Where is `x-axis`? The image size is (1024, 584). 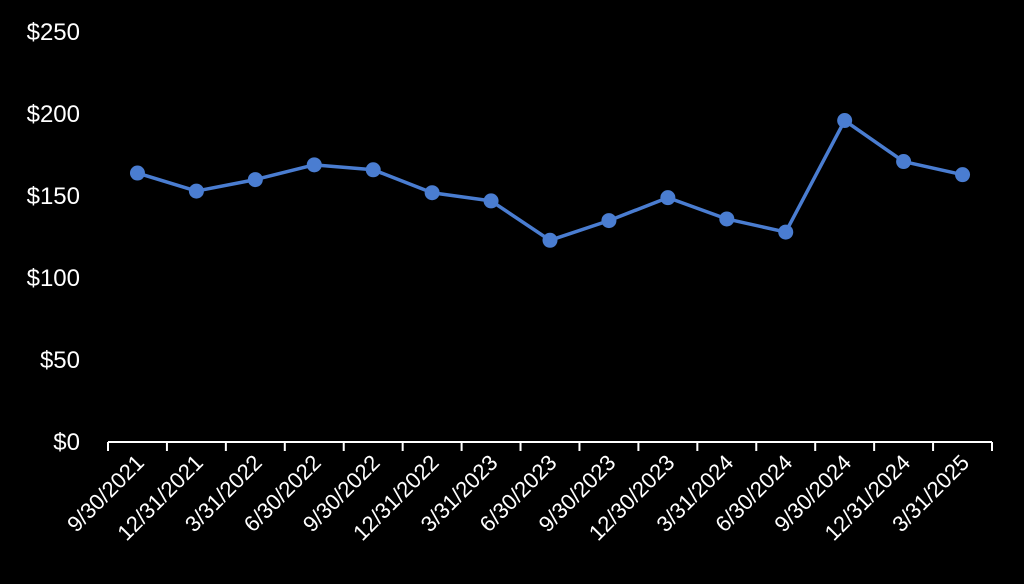
x-axis is located at coordinates (550, 446).